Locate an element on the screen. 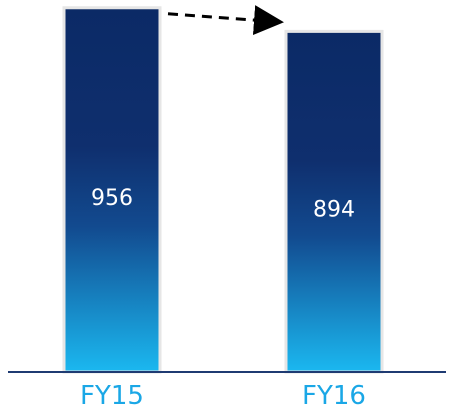  data-label-fy16: 894 is located at coordinates (334, 210).